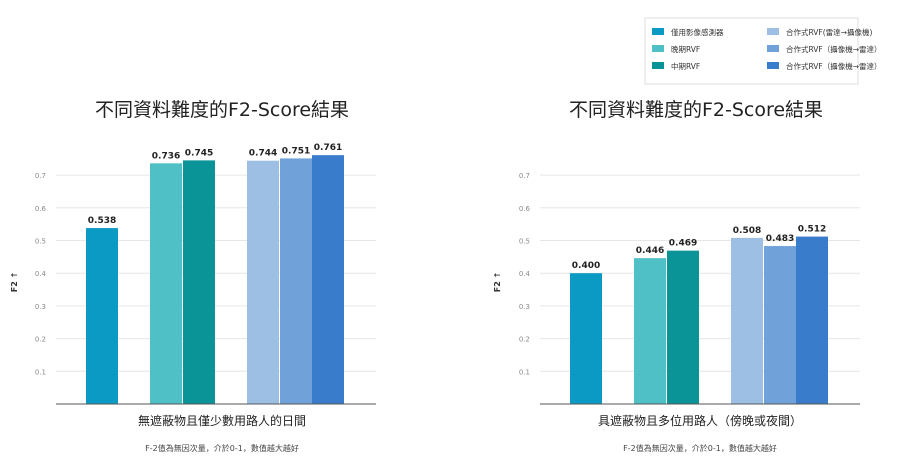  Describe the element at coordinates (700, 420) in the screenshot. I see `x-axis-label: 具遮蔽物且多位用路人（傍晚或夜間）` at that location.